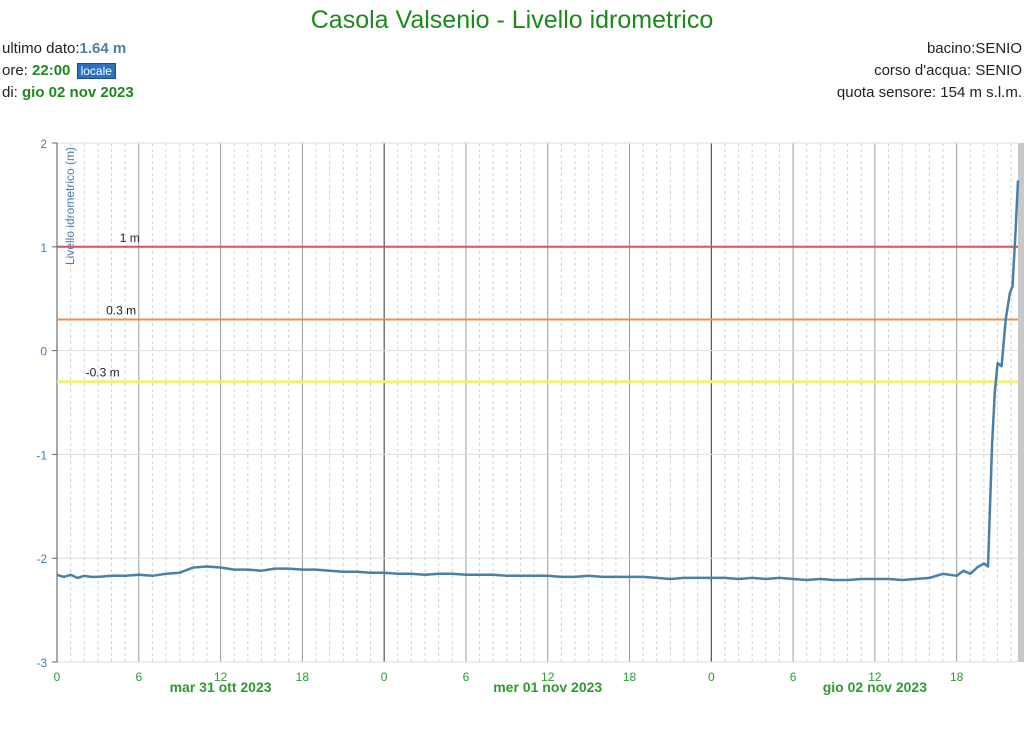 This screenshot has width=1024, height=750. I want to click on time-value: 22:00, so click(51, 70).